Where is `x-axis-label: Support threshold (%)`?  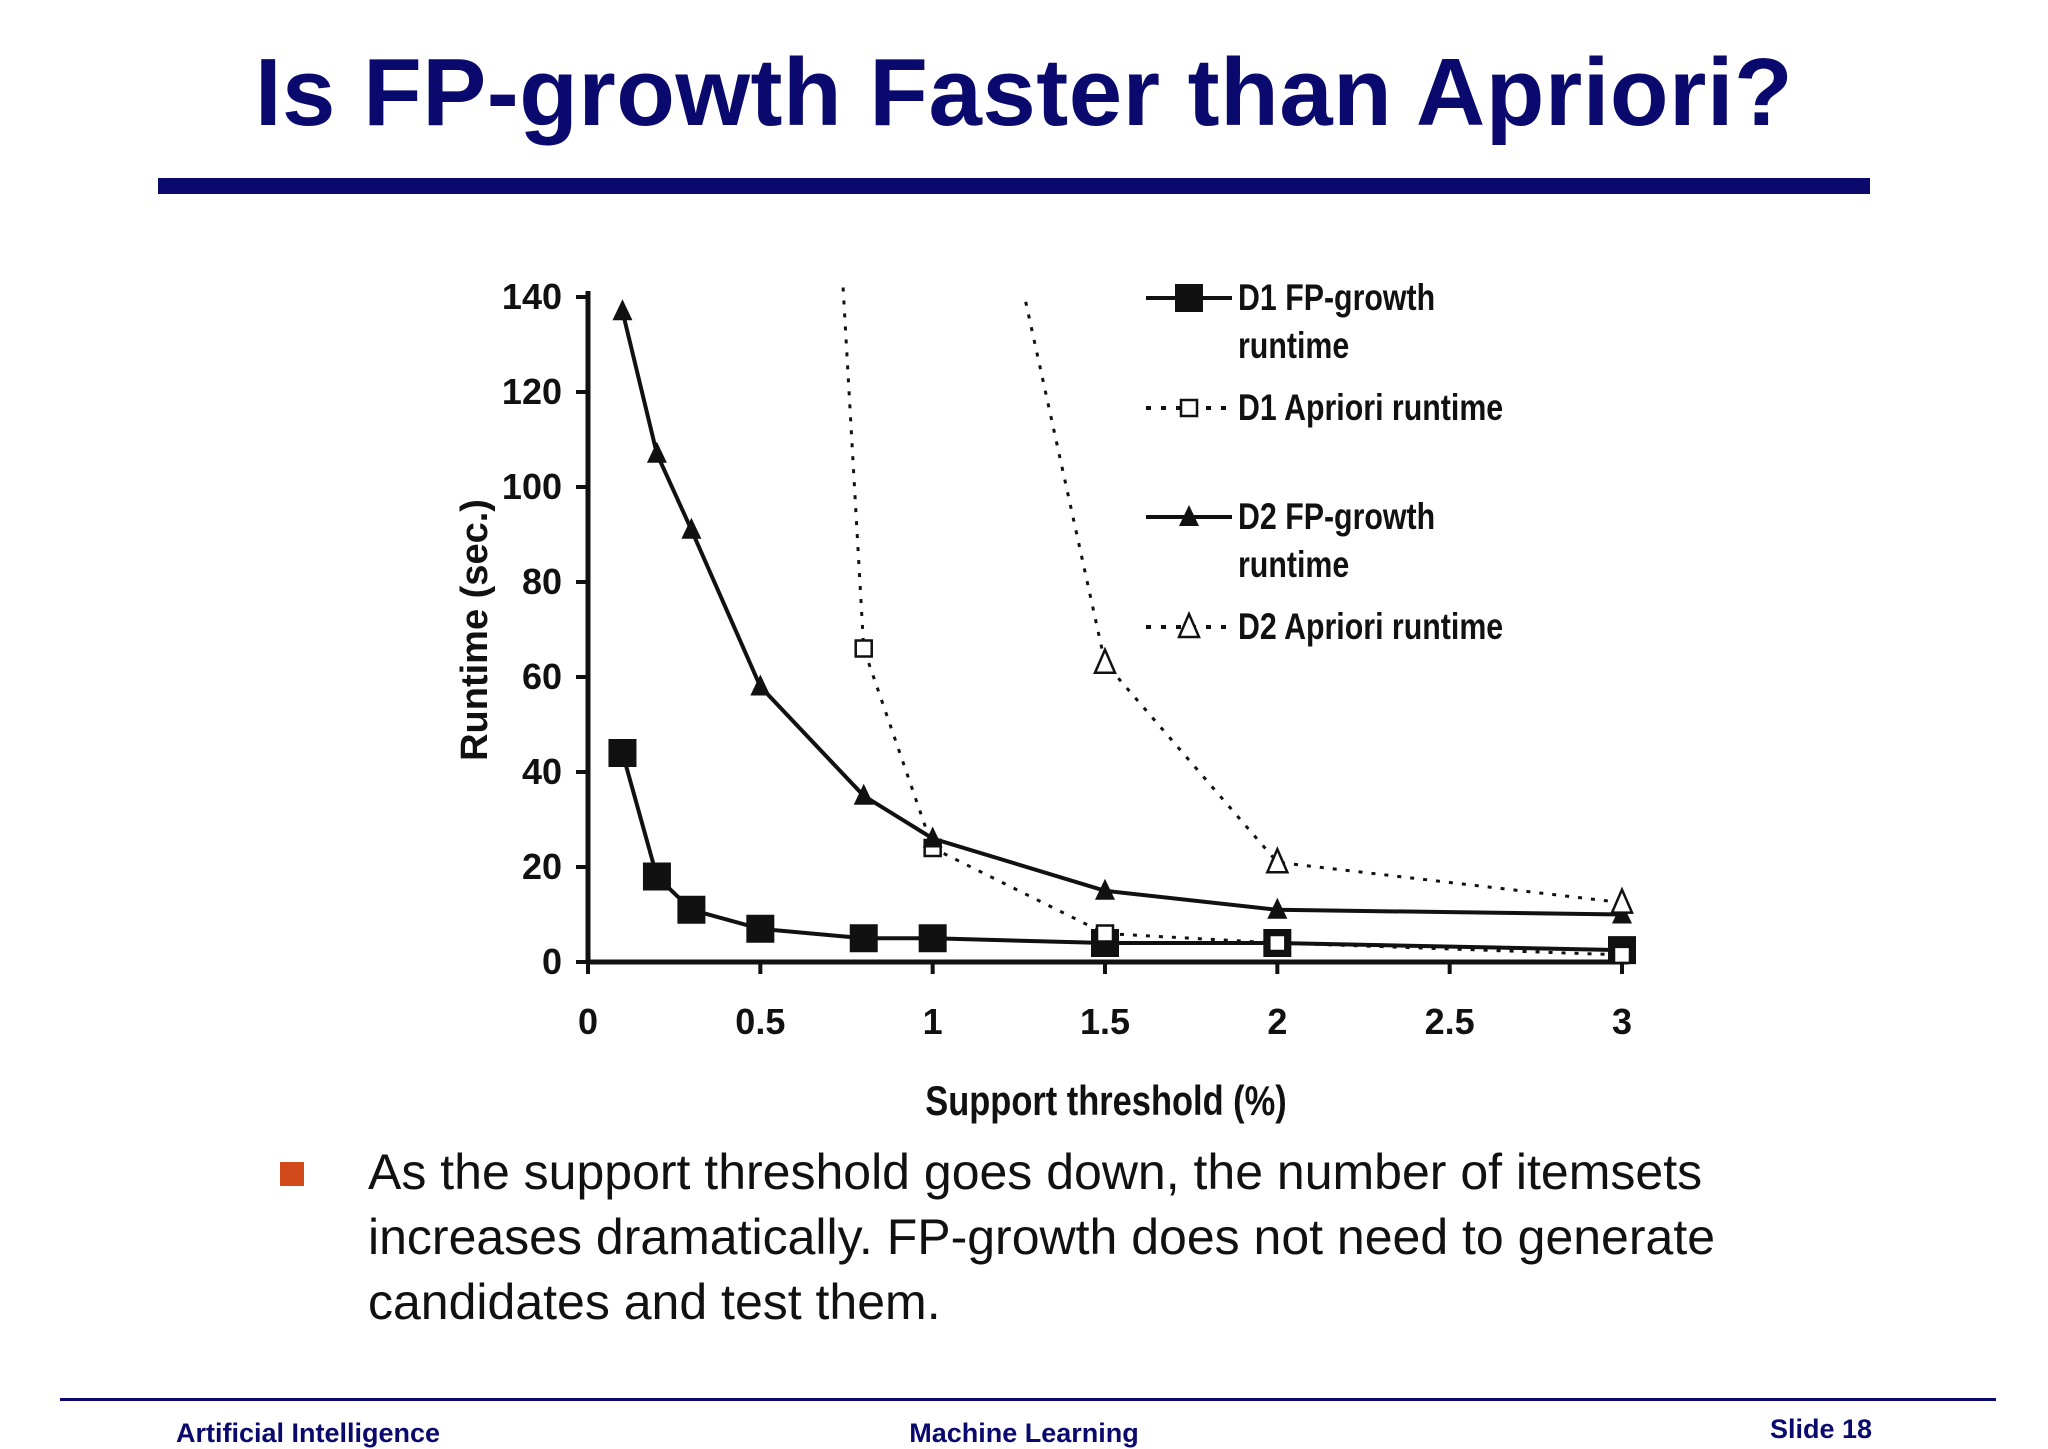
x-axis-label: Support threshold (%) is located at coordinates (1105, 1101).